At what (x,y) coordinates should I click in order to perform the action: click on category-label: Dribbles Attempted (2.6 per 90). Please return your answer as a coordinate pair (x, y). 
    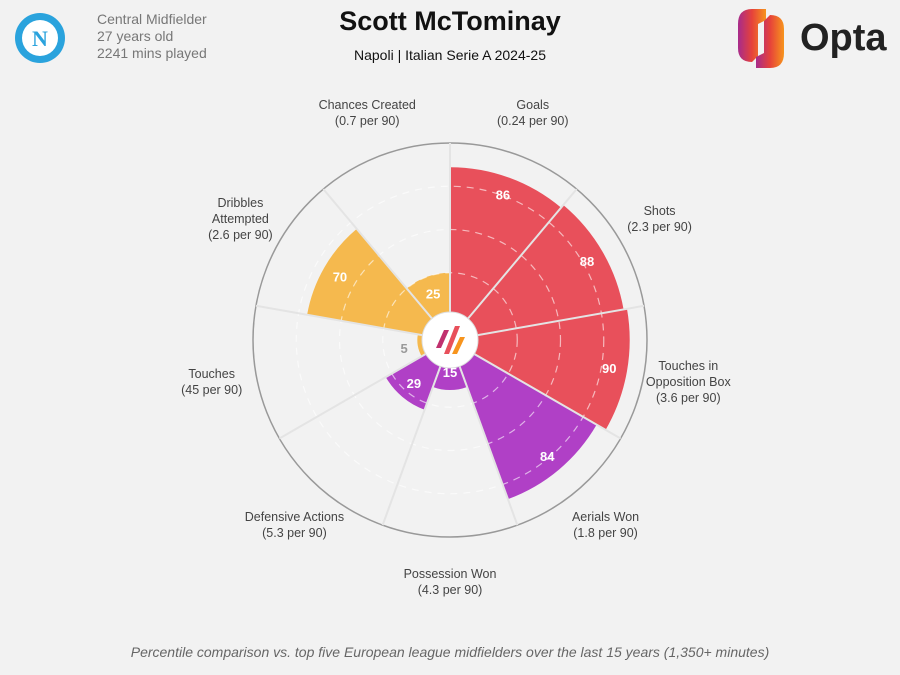
    Looking at the image, I should click on (240, 219).